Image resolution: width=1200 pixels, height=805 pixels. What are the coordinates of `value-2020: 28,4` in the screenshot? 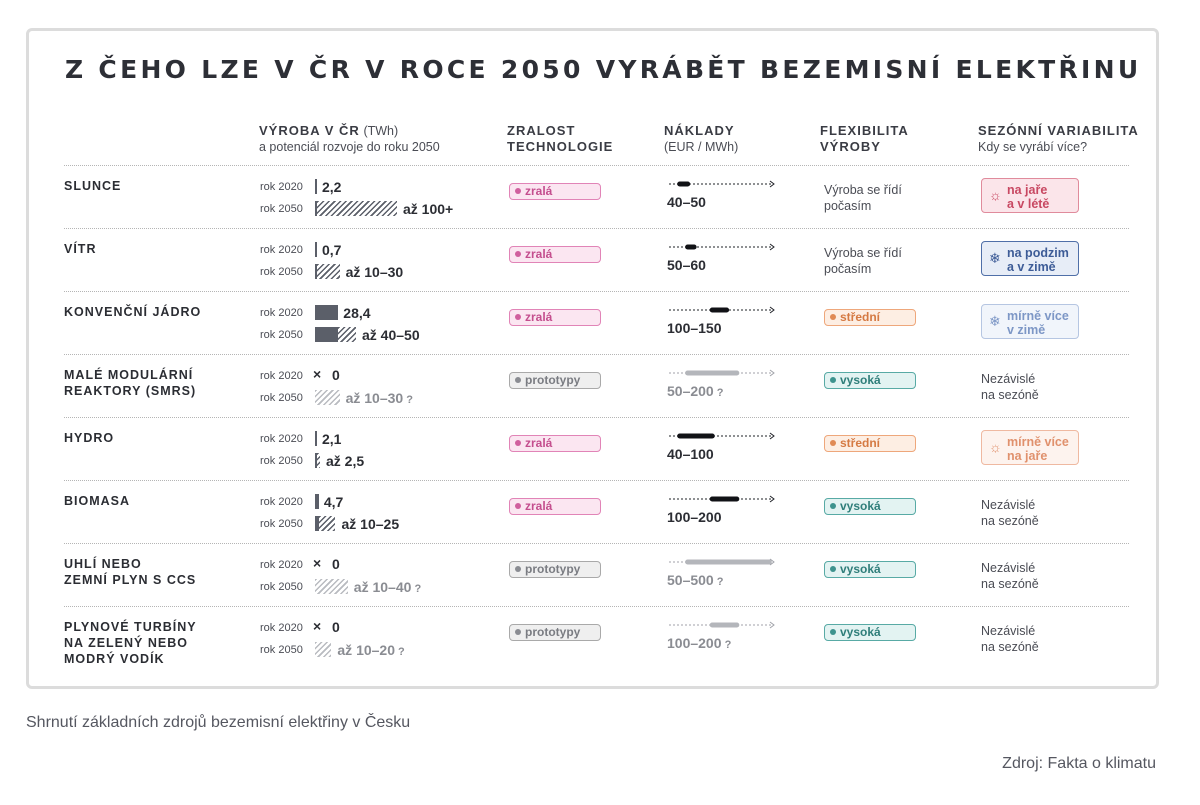 It's located at (356, 313).